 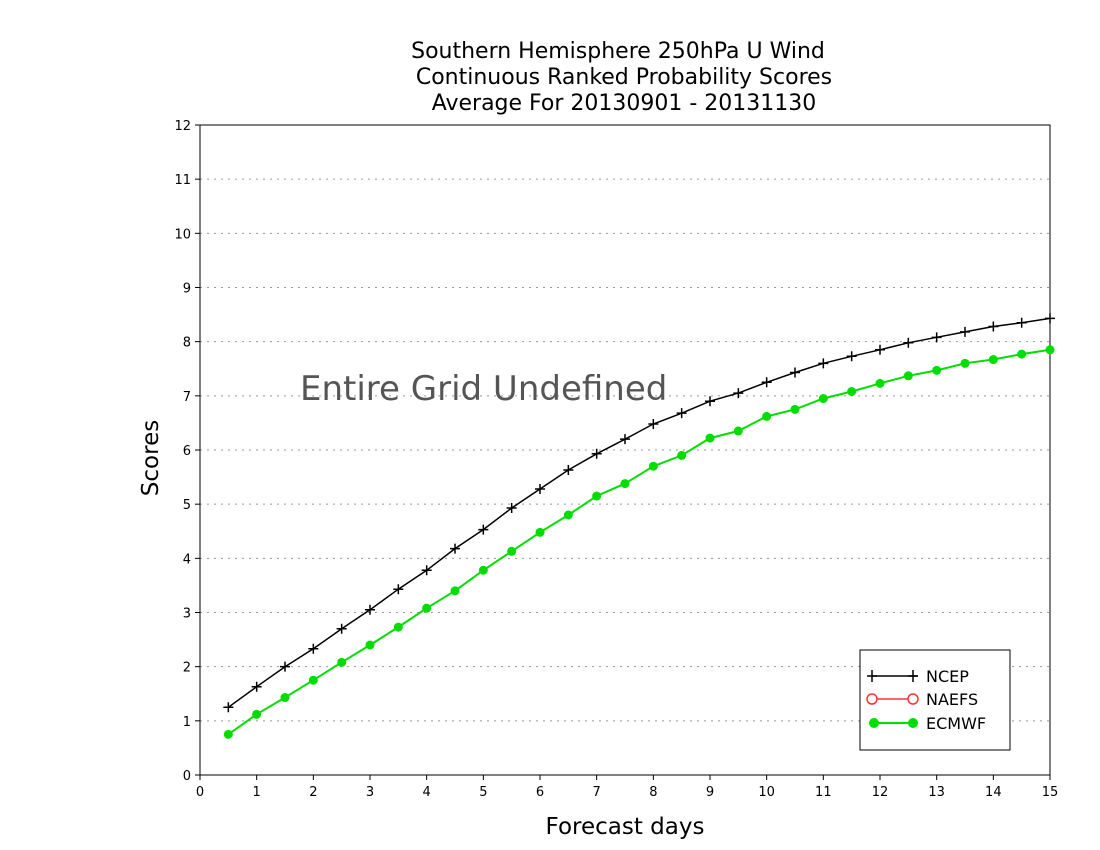 What do you see at coordinates (1050, 792) in the screenshot?
I see `x-tick-label: 15` at bounding box center [1050, 792].